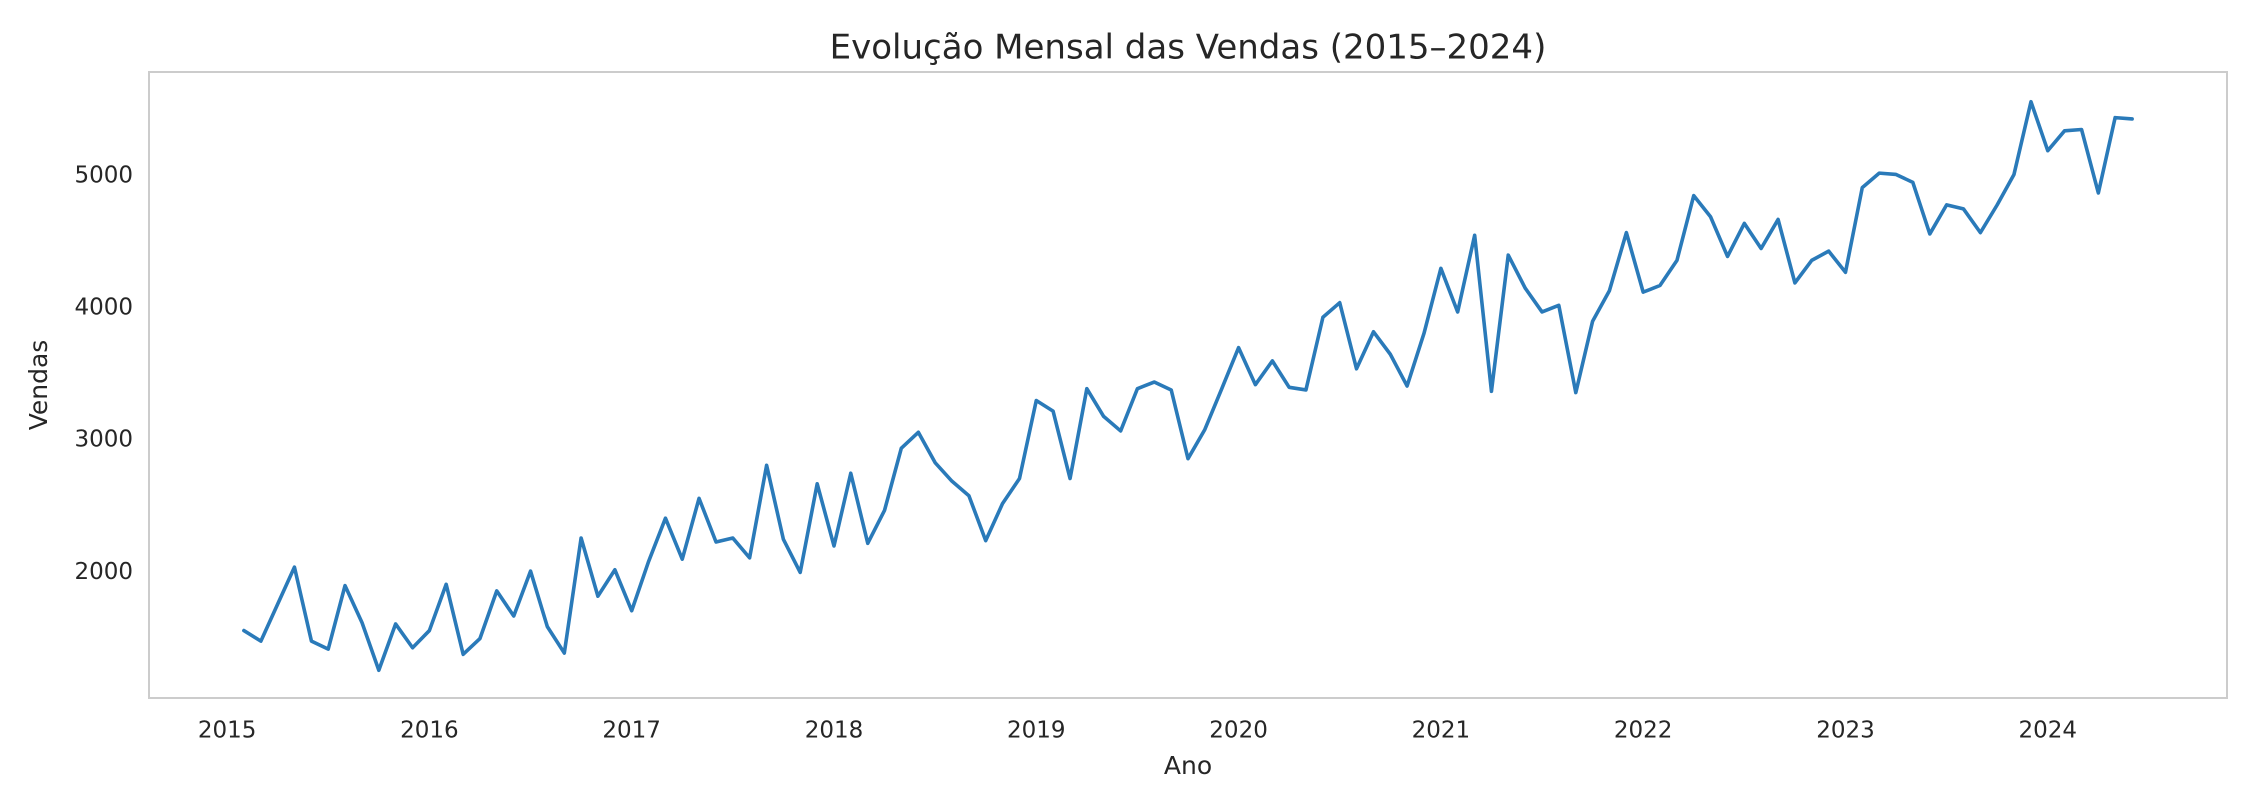 The width and height of the screenshot is (2263, 803). I want to click on x-tick-label: 2024, so click(2047, 731).